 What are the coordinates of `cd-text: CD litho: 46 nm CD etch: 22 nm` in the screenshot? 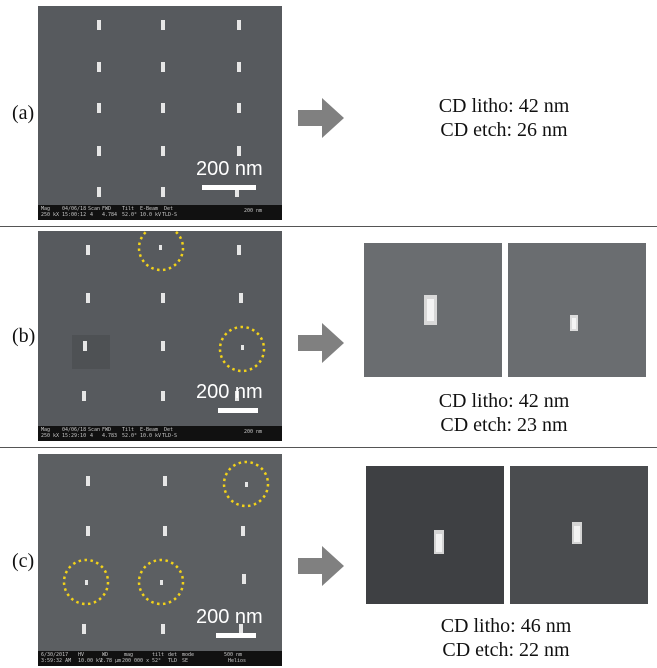 It's located at (506, 638).